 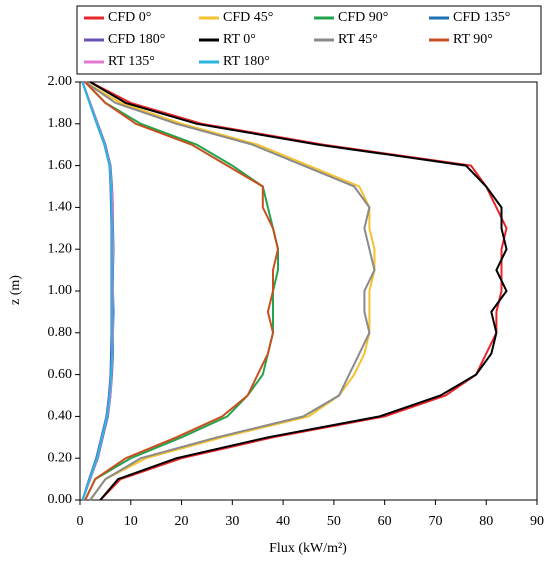 I want to click on x-tick-label: 10, so click(x=131, y=521).